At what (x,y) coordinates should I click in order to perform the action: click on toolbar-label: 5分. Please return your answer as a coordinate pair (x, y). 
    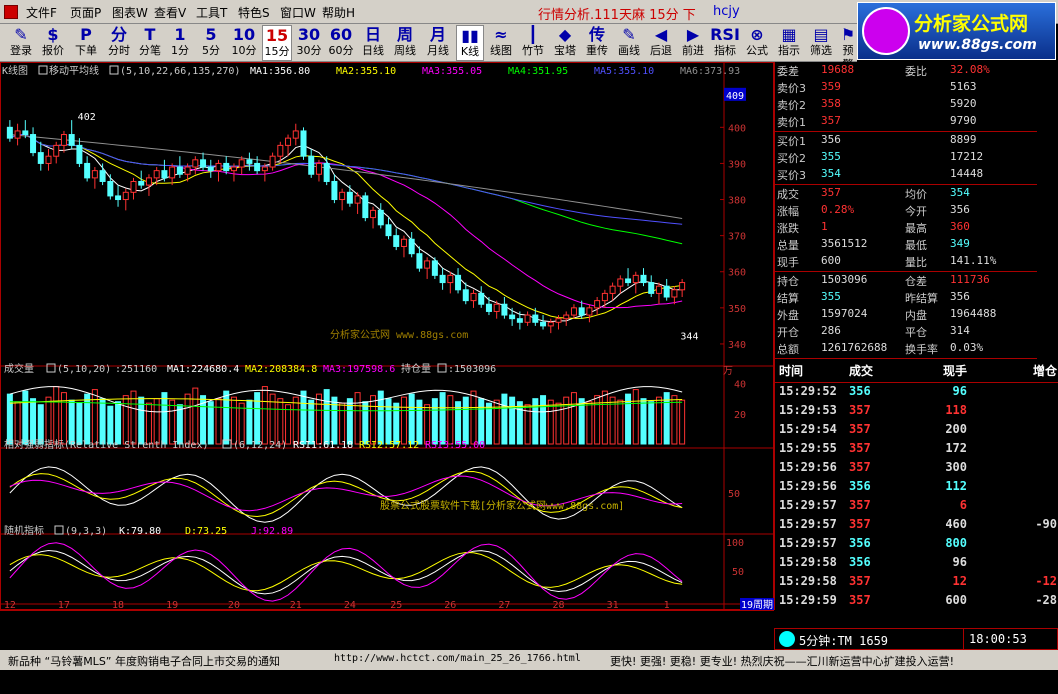
    Looking at the image, I should click on (211, 50).